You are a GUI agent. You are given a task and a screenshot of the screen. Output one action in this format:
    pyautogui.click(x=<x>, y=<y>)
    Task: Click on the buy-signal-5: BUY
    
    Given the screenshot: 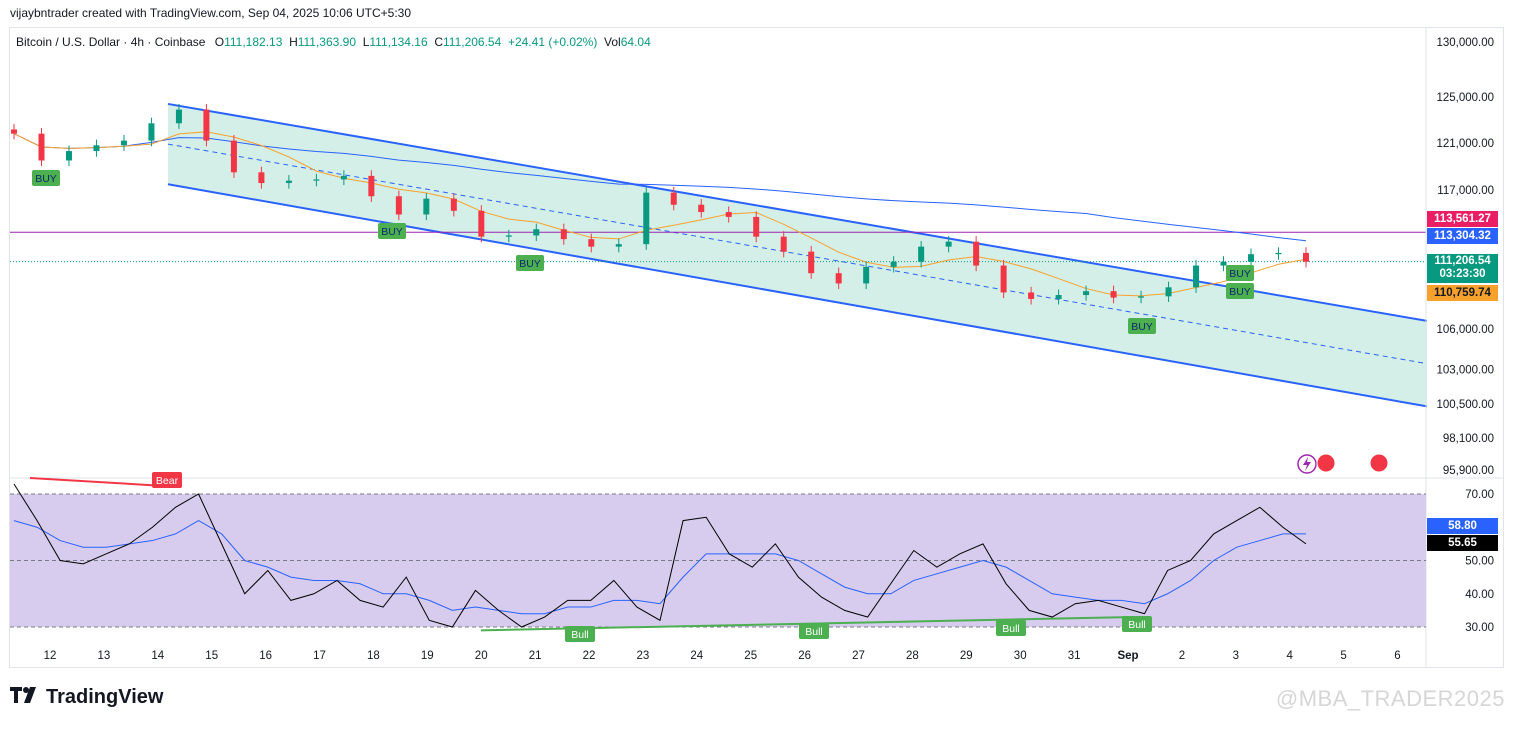 What is the action you would take?
    pyautogui.click(x=1240, y=291)
    